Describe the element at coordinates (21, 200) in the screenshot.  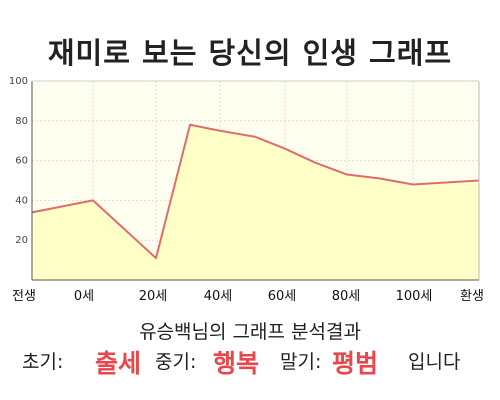
I see `y-tick-label: 40` at that location.